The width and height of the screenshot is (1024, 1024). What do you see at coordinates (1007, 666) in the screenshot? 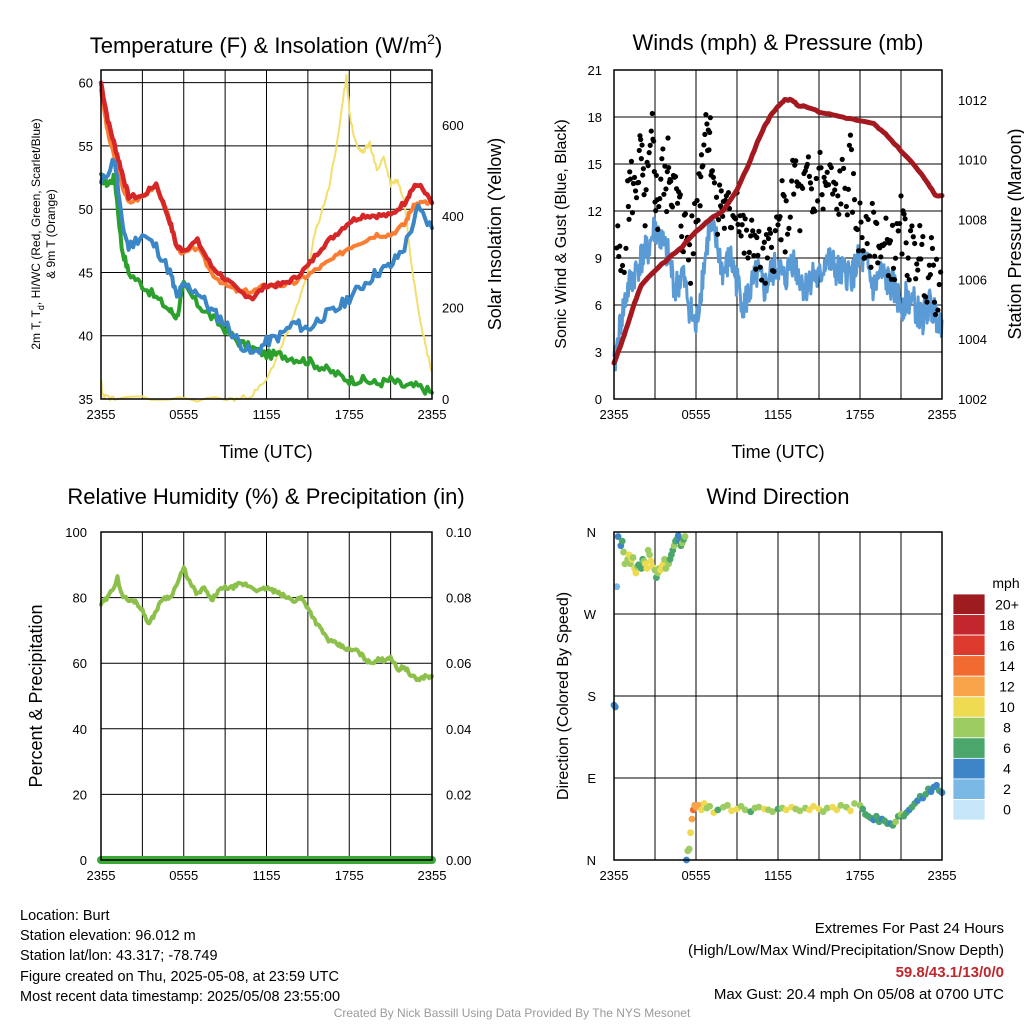
I see `colorbar-label: 14` at bounding box center [1007, 666].